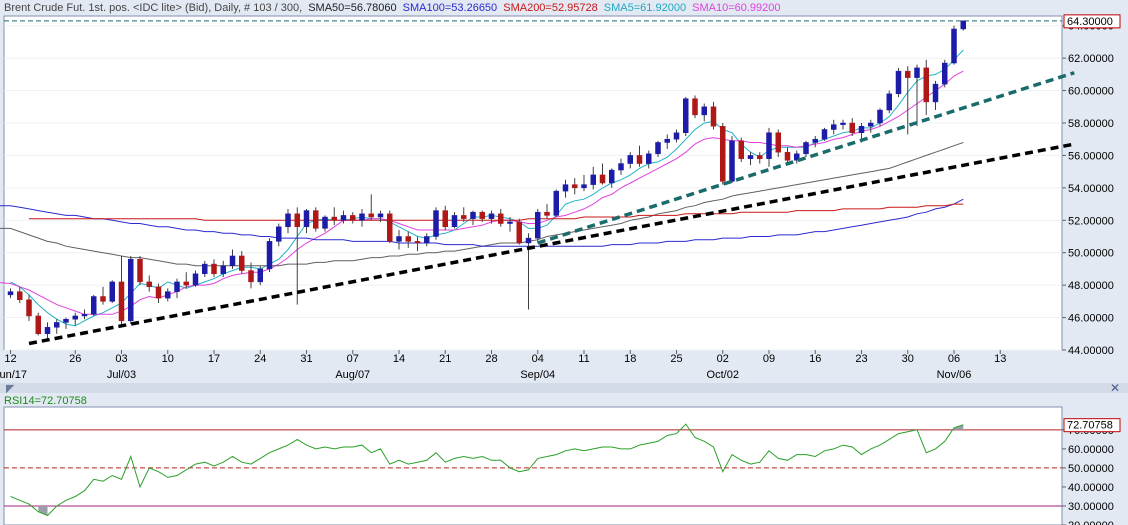 This screenshot has height=525, width=1128. What do you see at coordinates (1091, 189) in the screenshot?
I see `price-tick-label: 54.00000` at bounding box center [1091, 189].